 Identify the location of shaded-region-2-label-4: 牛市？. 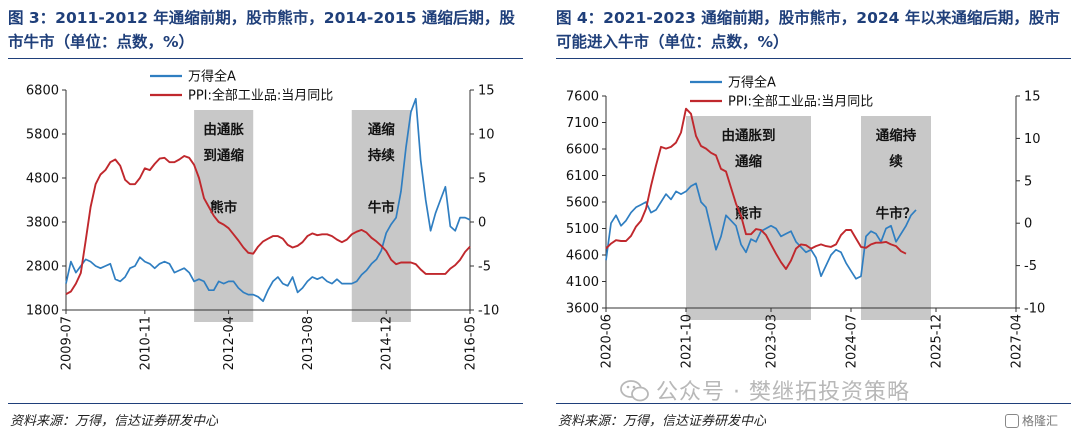
(896, 213).